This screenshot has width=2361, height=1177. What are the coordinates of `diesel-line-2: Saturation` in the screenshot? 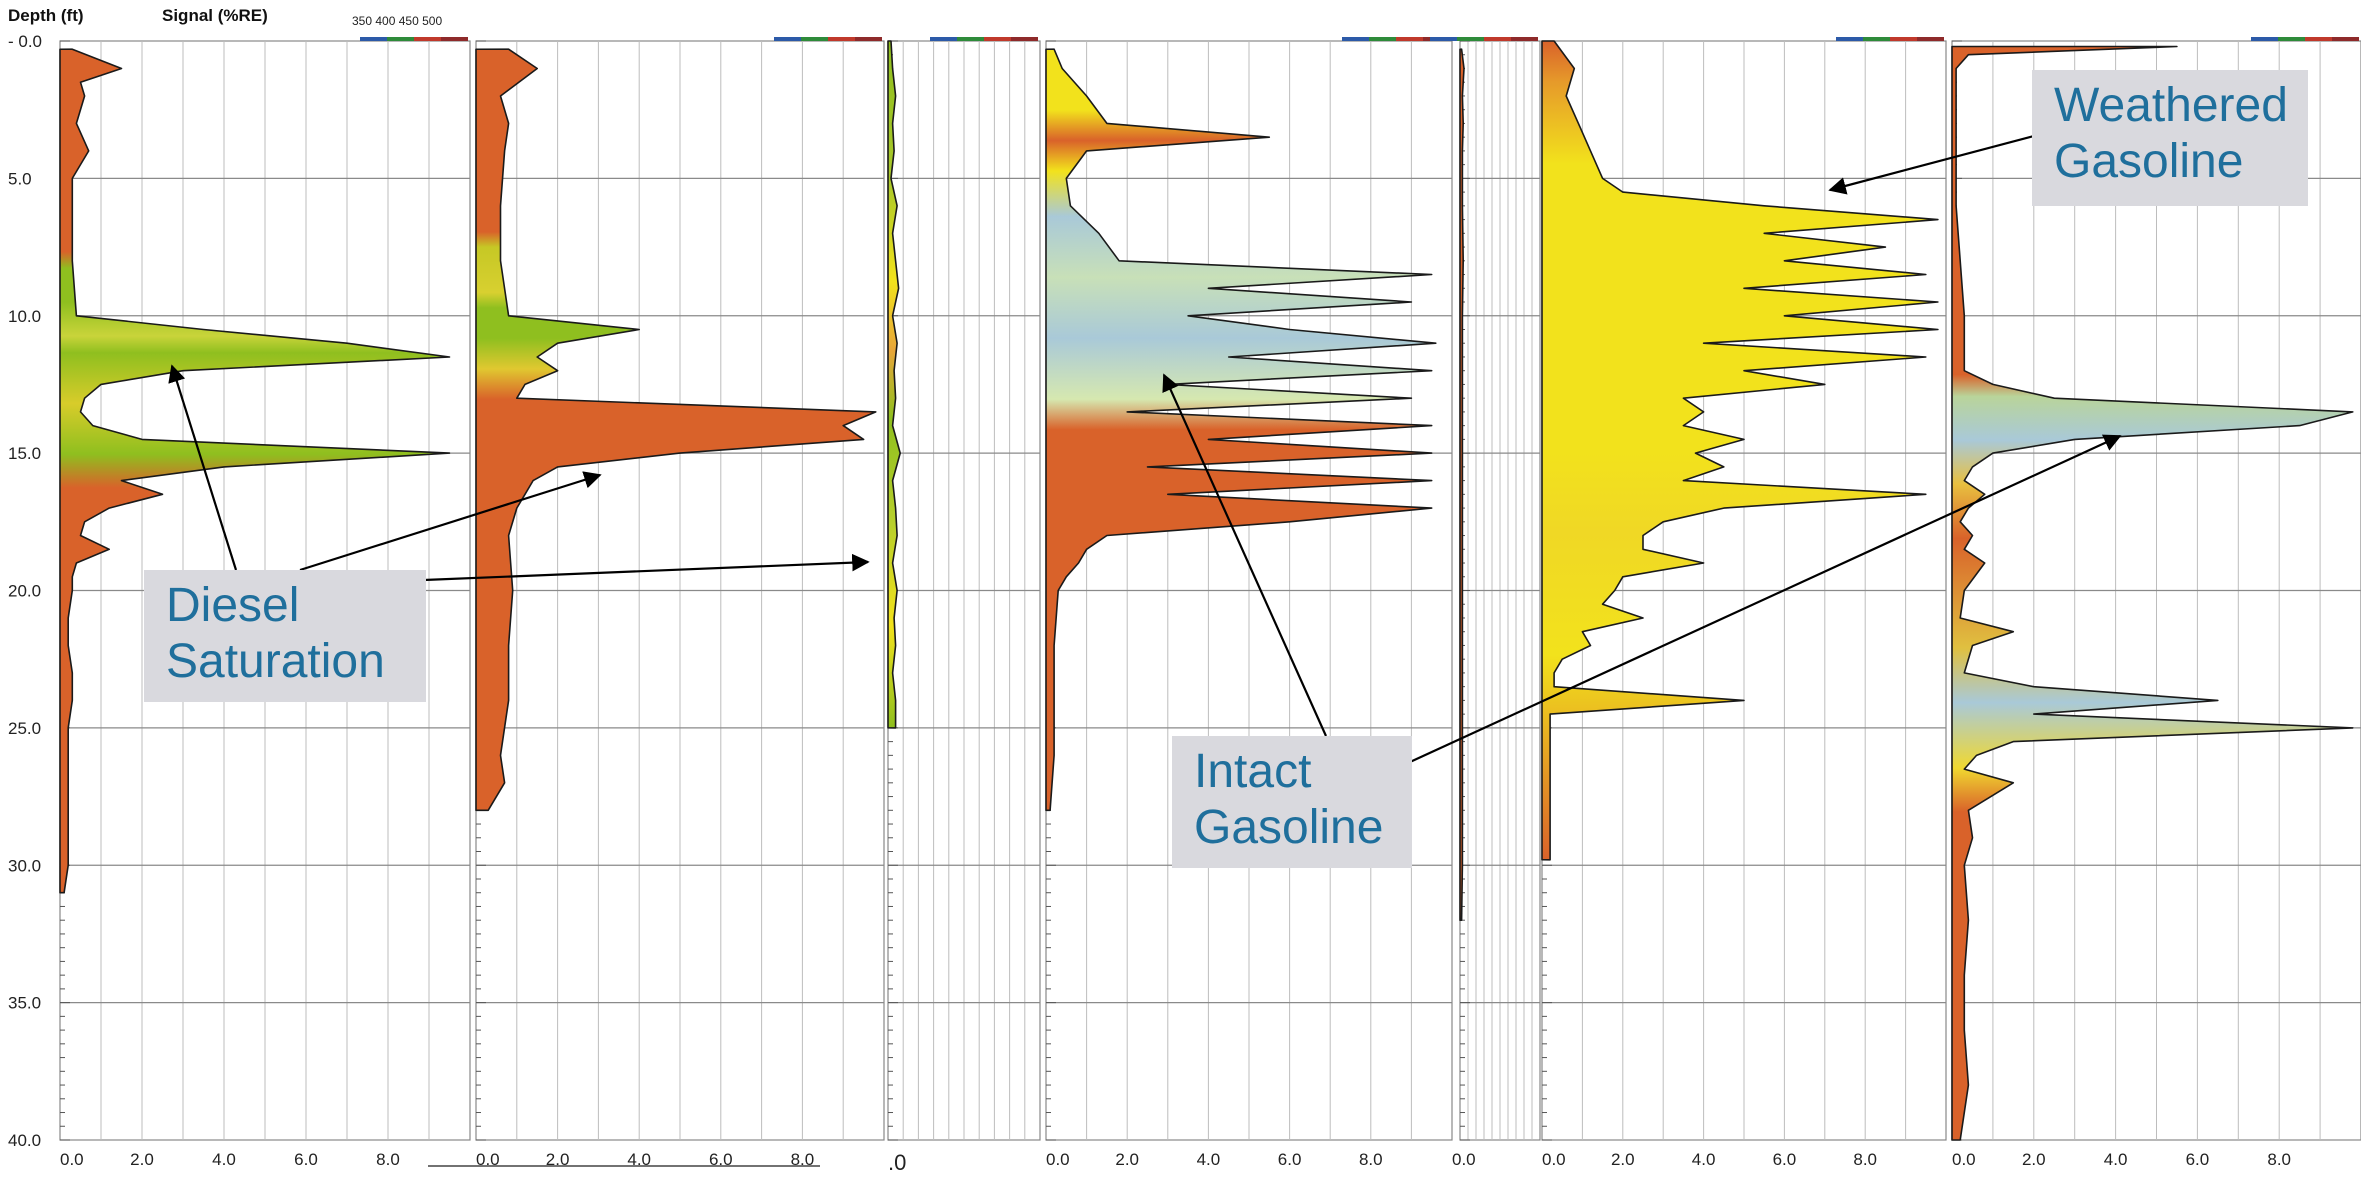 It's located at (285, 662).